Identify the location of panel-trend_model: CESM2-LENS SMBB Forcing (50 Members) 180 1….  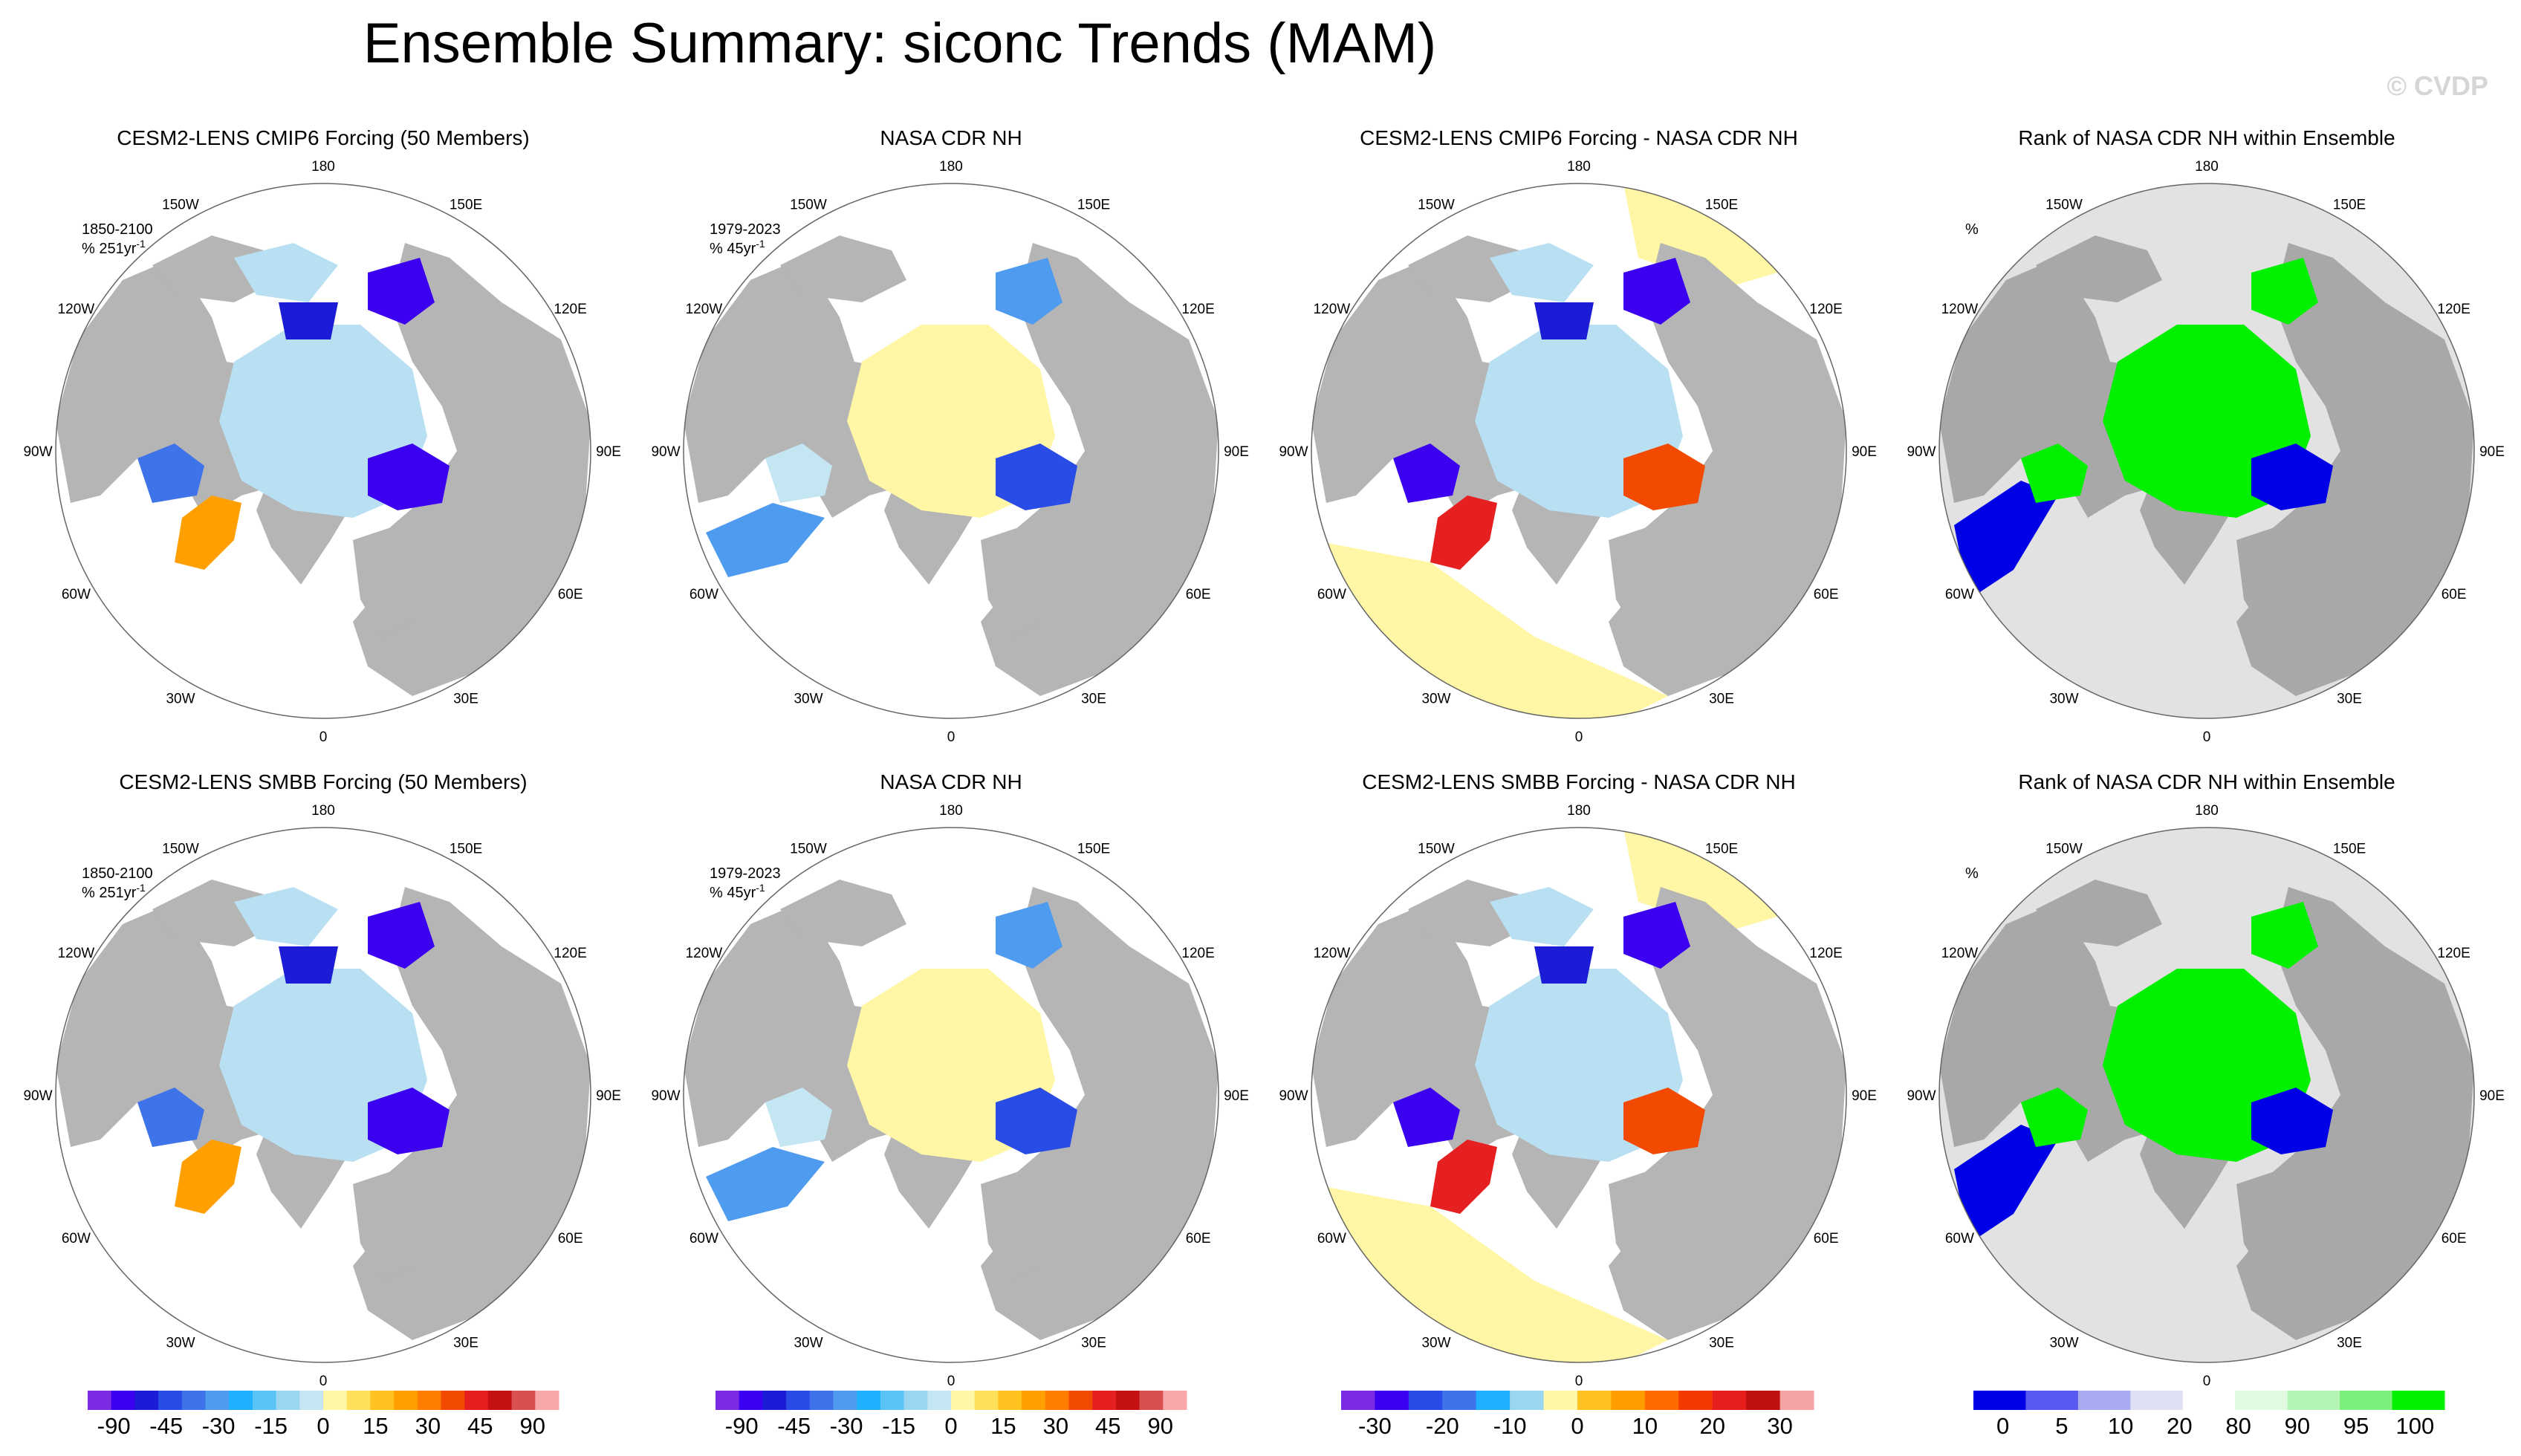
(321, 1080).